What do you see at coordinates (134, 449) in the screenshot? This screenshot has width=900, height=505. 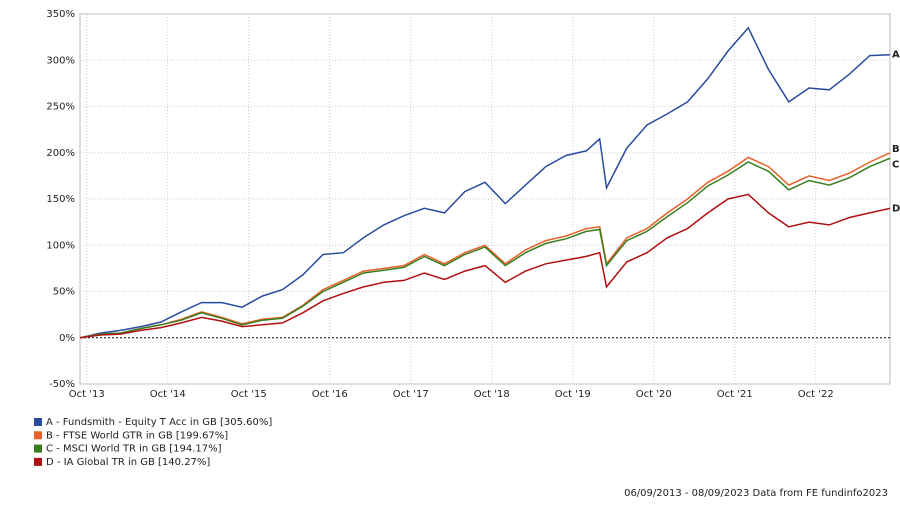 I see `legend-label: C - MSCI World TR in GB [194.17%]` at bounding box center [134, 449].